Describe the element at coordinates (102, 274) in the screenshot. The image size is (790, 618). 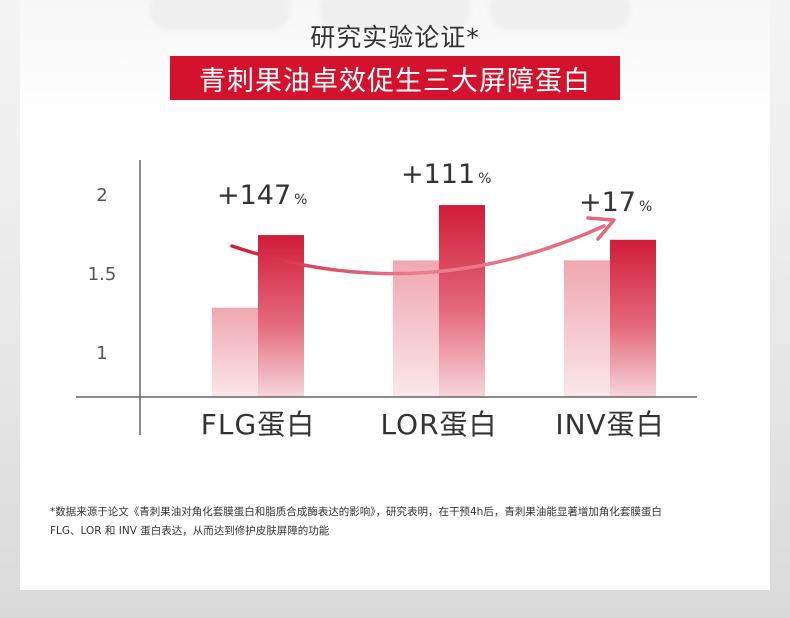
I see `y-tick-label: 1.5` at that location.